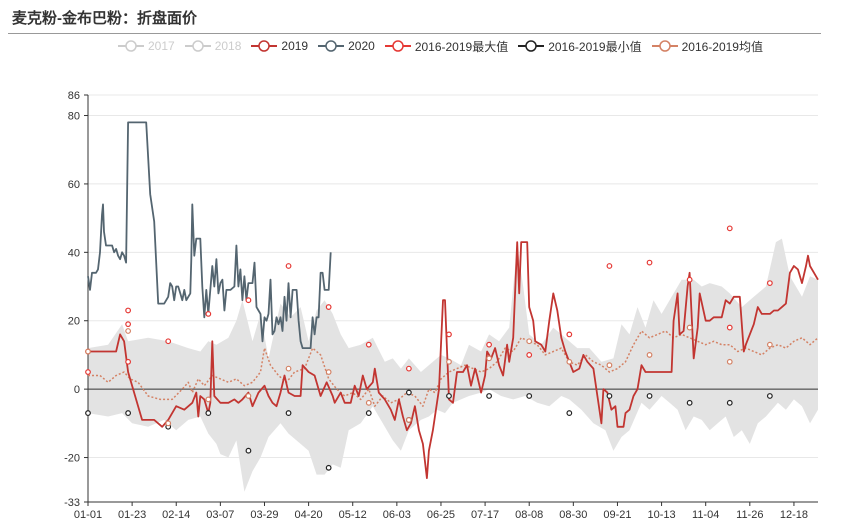 This screenshot has height=523, width=849. I want to click on legend-item: 2017, so click(146, 46).